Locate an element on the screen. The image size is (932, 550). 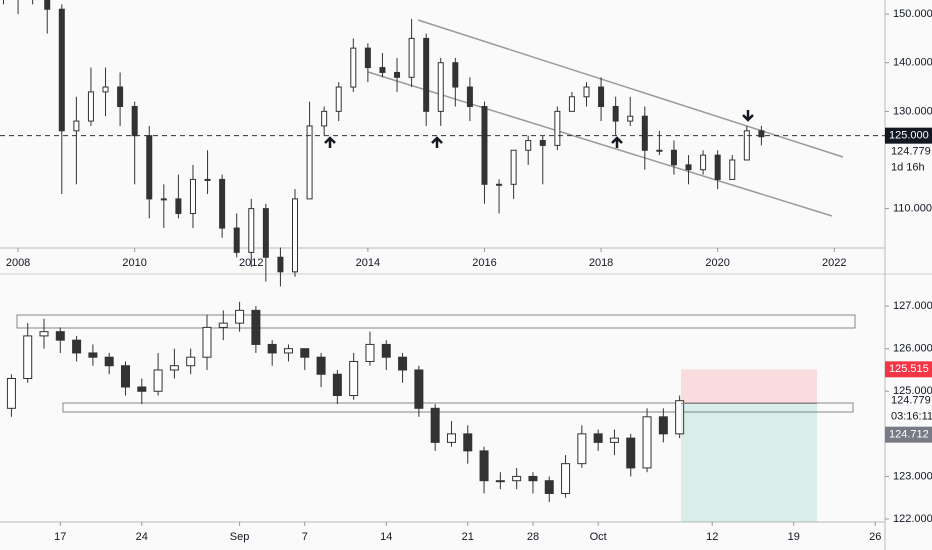
x-tick-label: 19 is located at coordinates (794, 537).